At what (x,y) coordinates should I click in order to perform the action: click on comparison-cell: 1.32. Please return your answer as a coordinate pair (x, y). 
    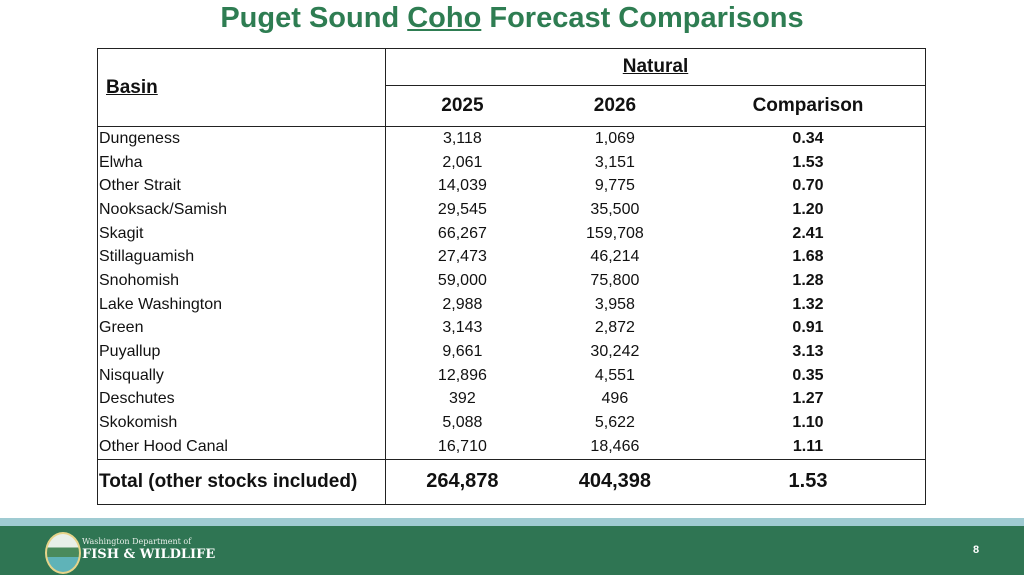
    Looking at the image, I should click on (808, 304).